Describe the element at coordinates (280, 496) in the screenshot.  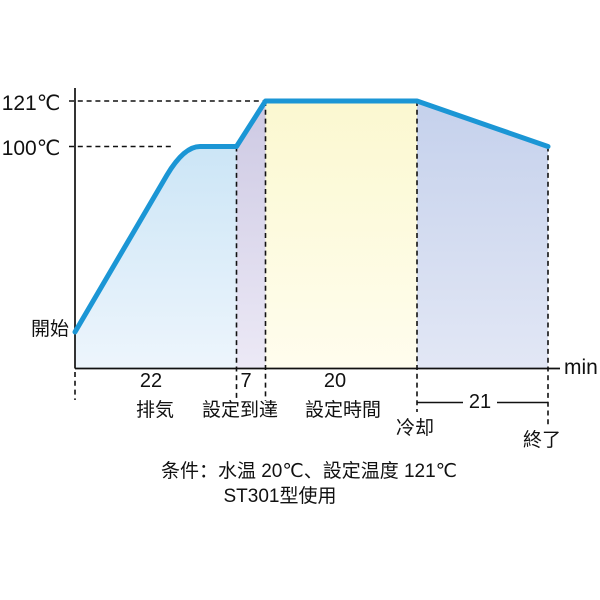
I see `condition-note-line2: ST301型使用` at that location.